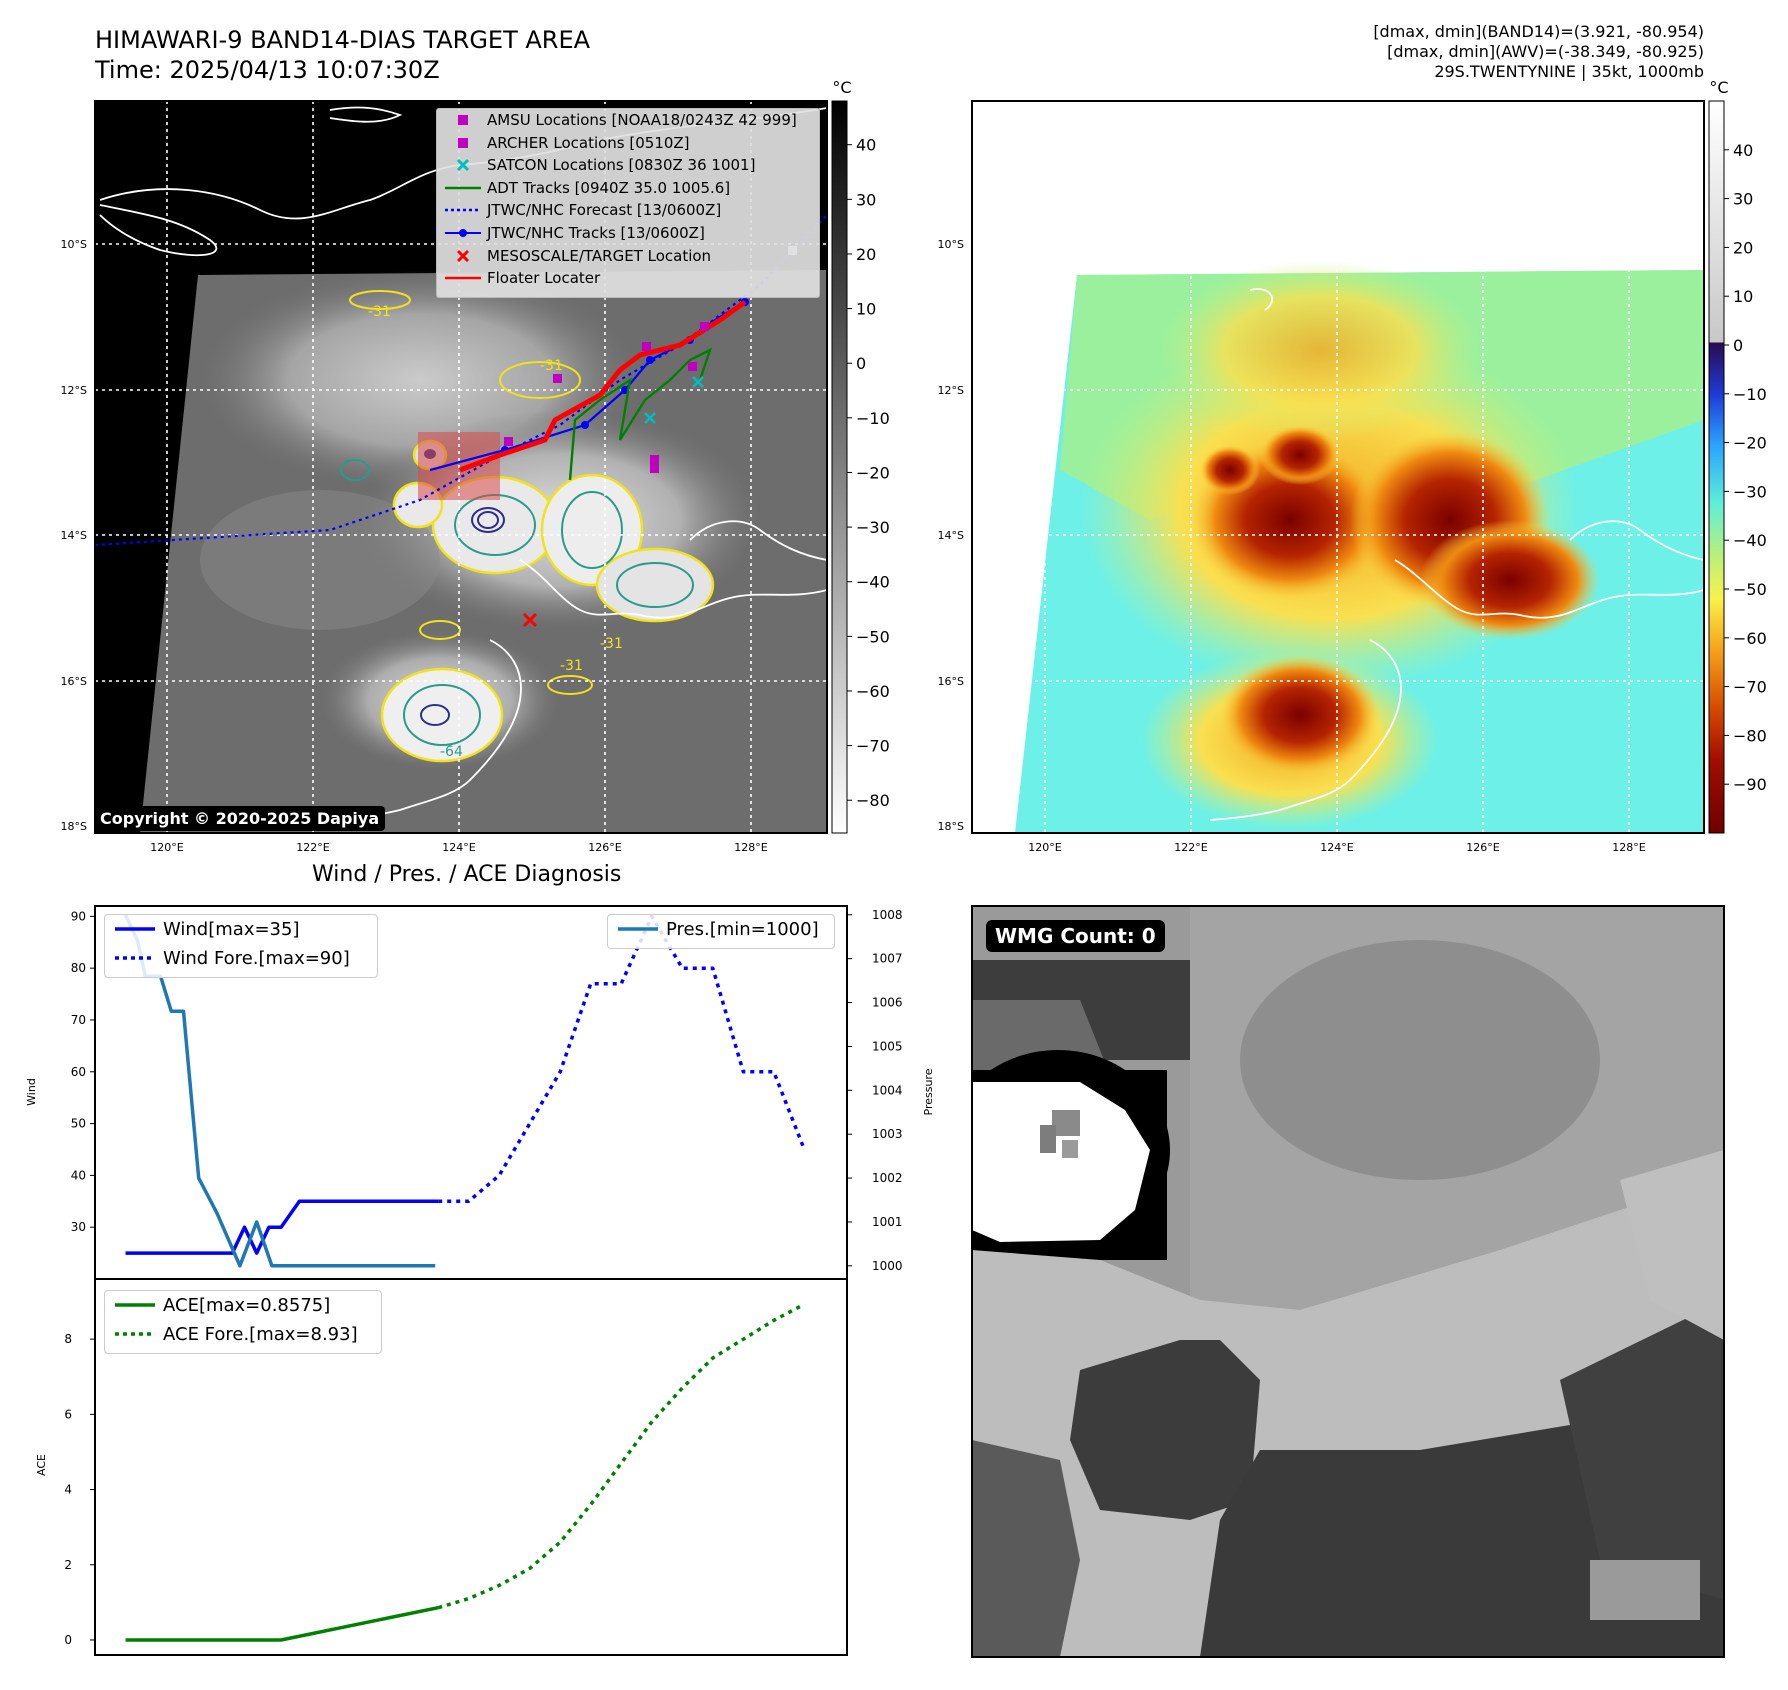  I want to click on lon-tick: 124°E, so click(1336, 847).